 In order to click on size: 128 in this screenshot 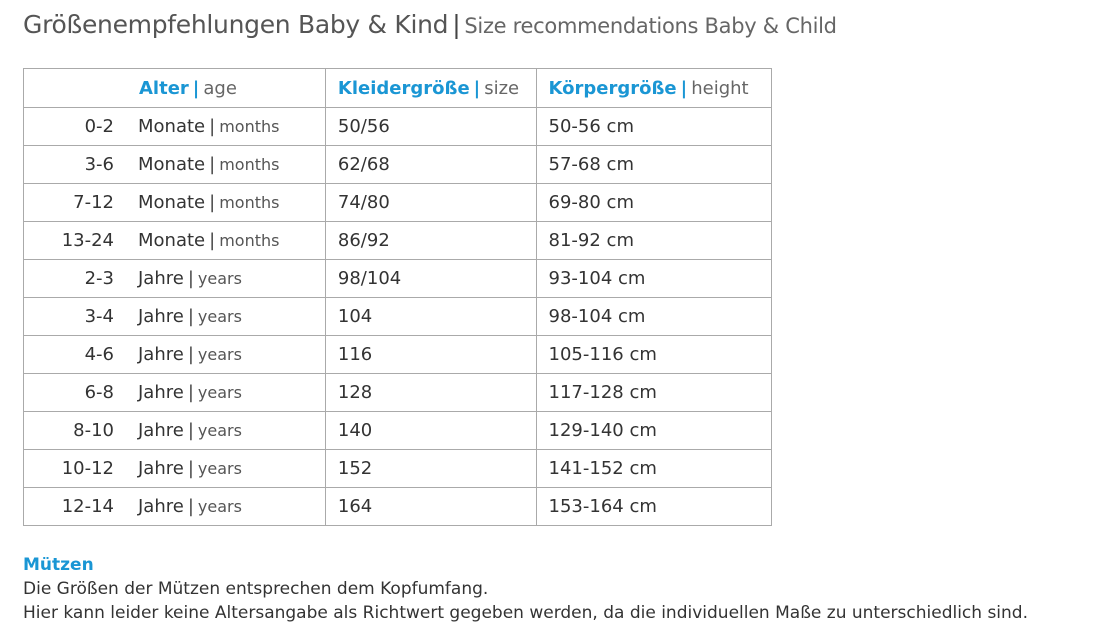, I will do `click(355, 392)`.